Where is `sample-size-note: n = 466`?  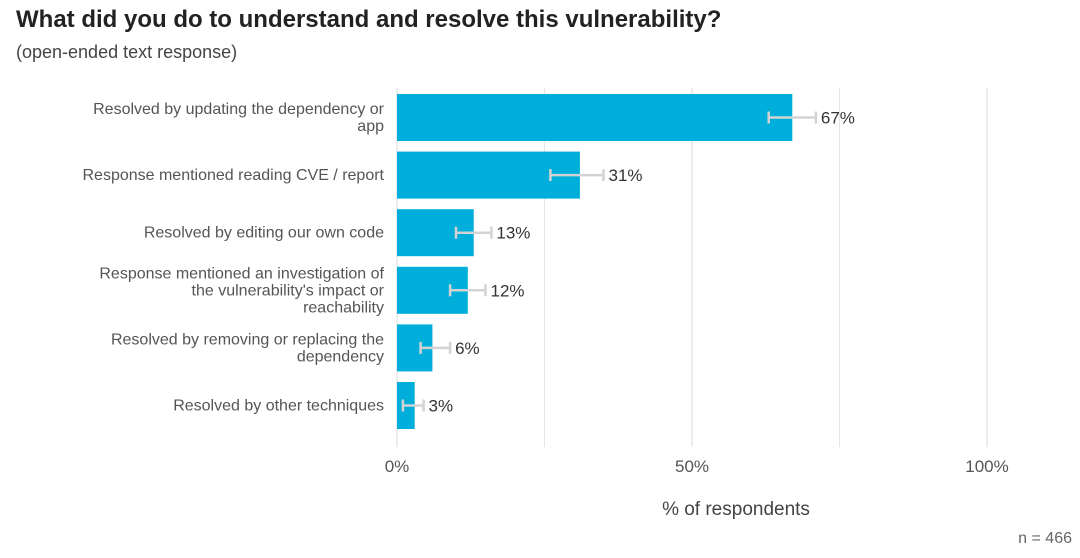
sample-size-note: n = 466 is located at coordinates (1045, 538).